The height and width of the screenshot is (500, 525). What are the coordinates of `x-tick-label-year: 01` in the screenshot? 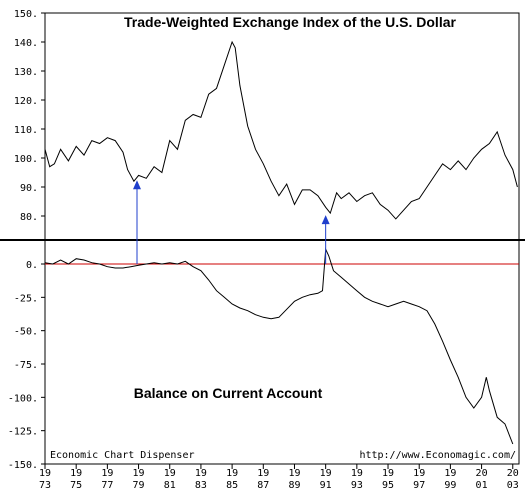 It's located at (482, 485).